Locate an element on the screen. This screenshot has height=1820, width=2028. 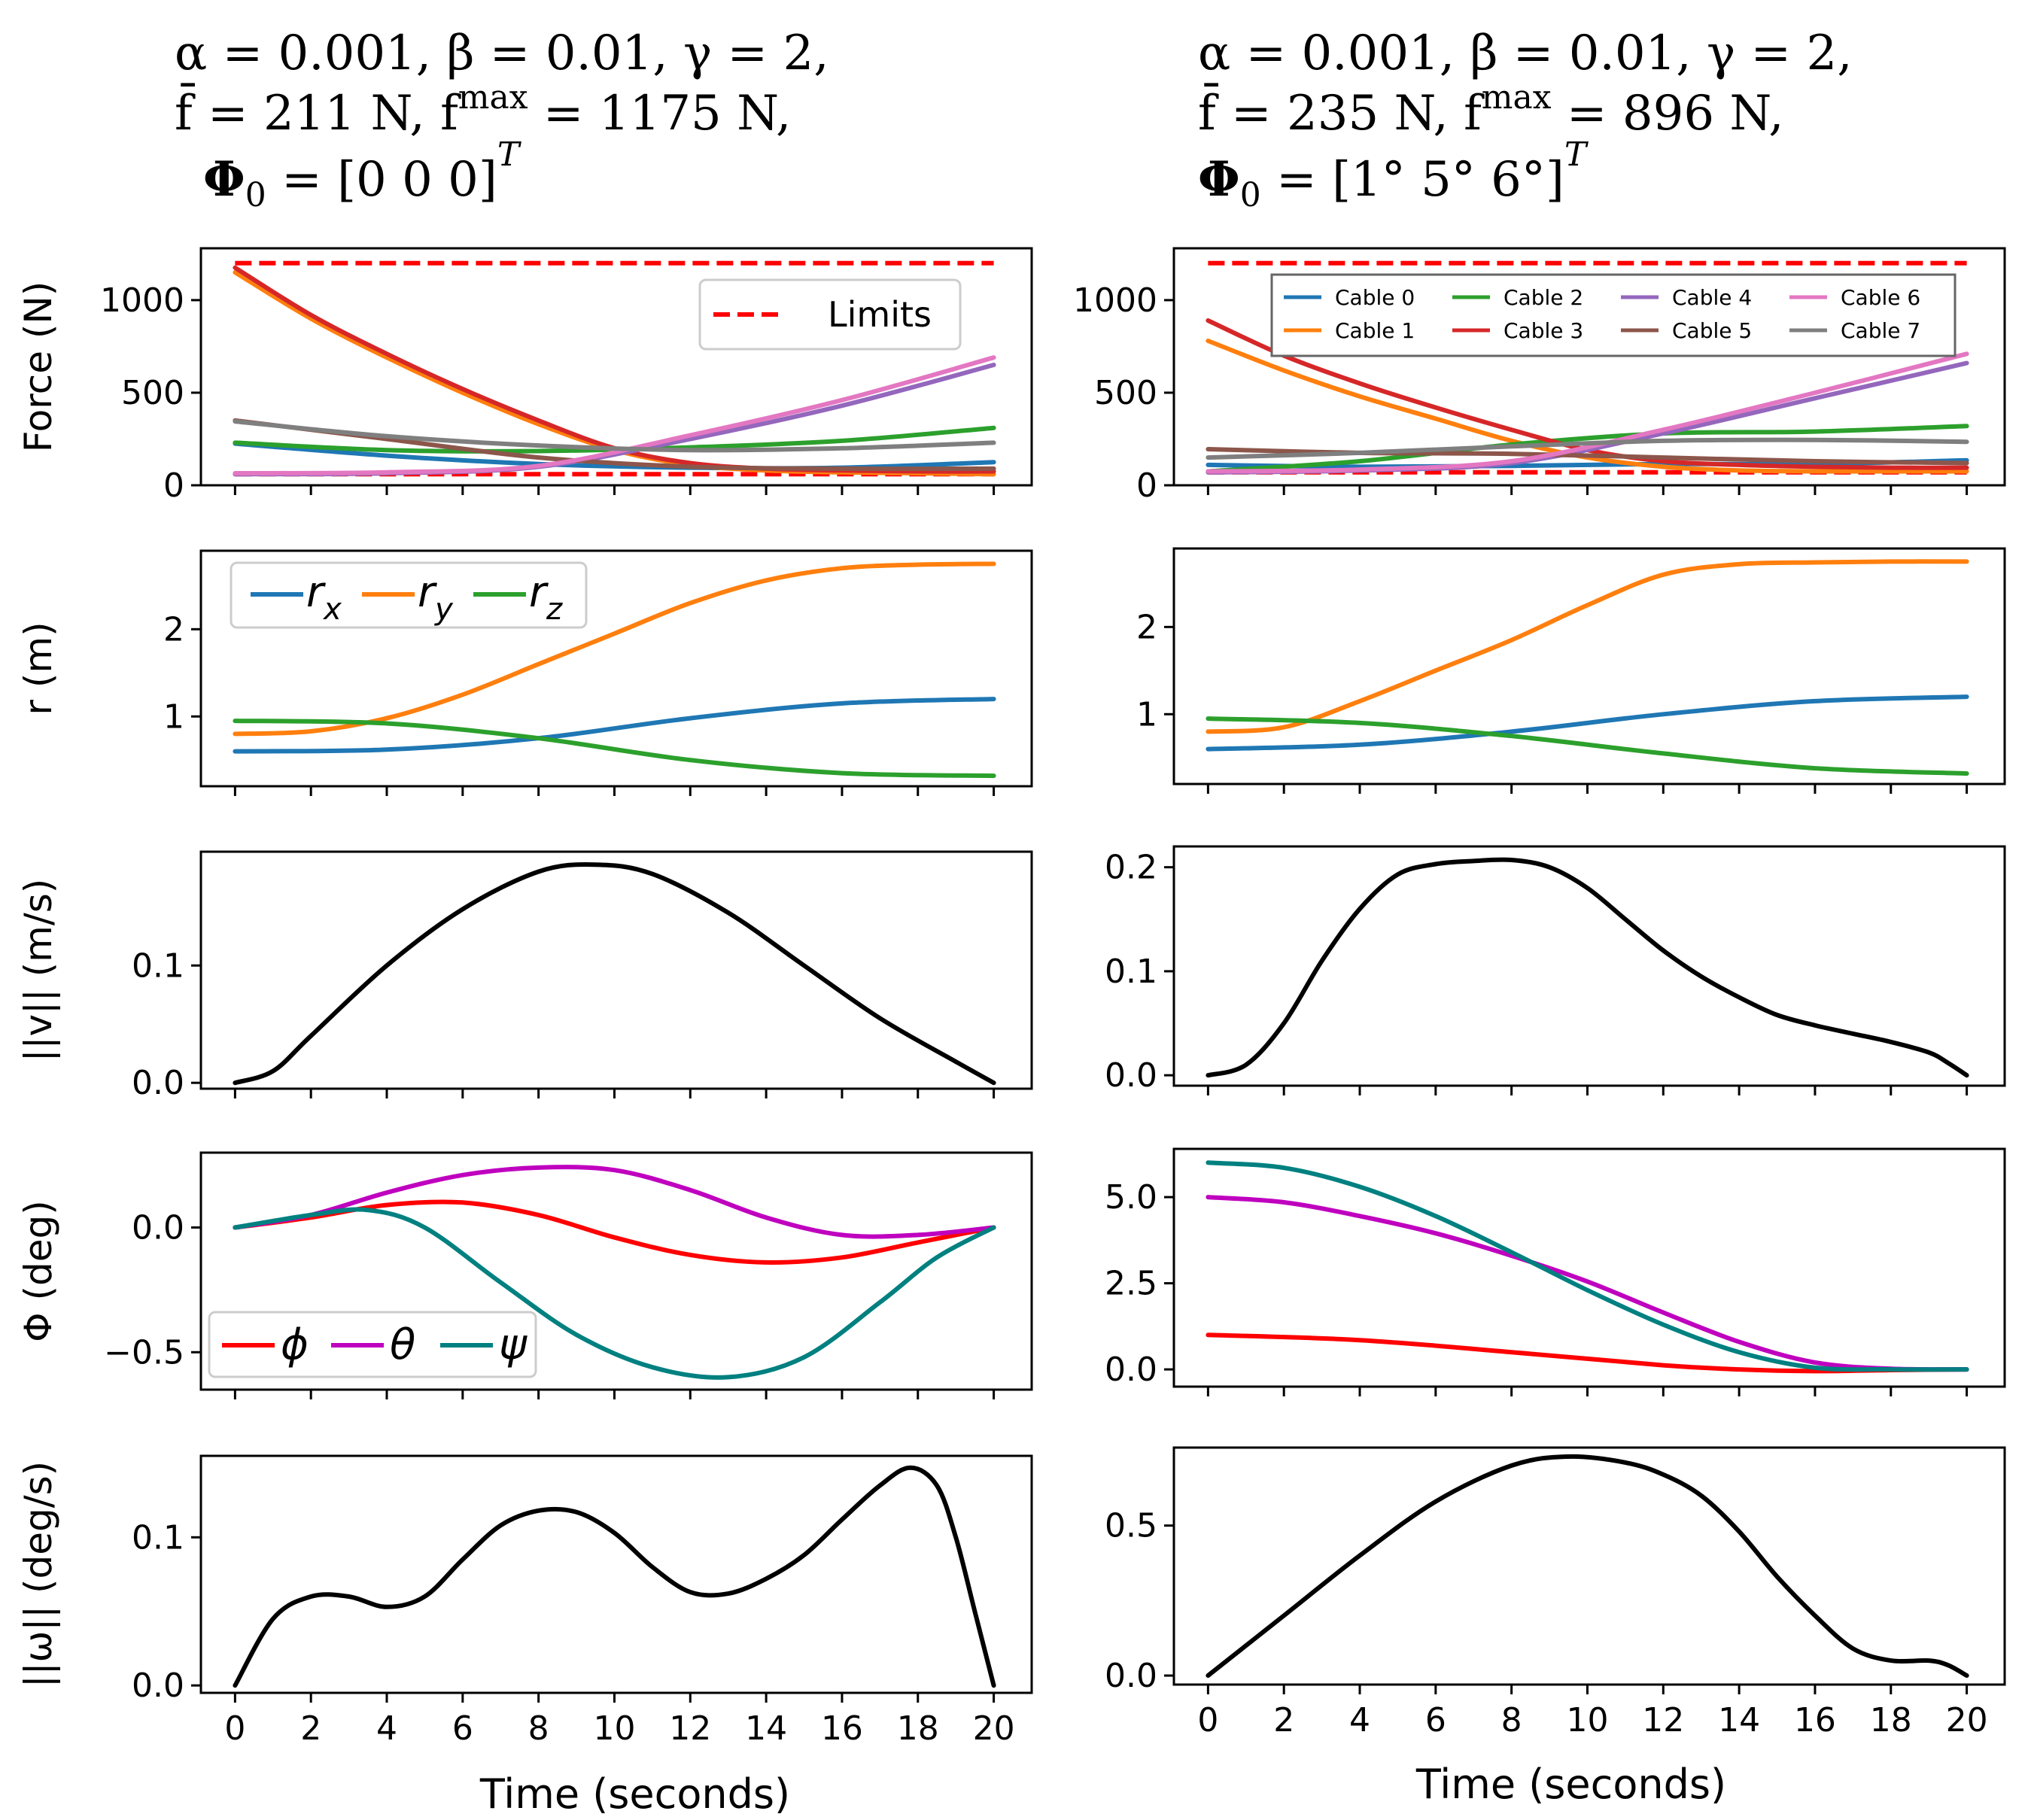
legend-label: Cable 5 is located at coordinates (1712, 330).